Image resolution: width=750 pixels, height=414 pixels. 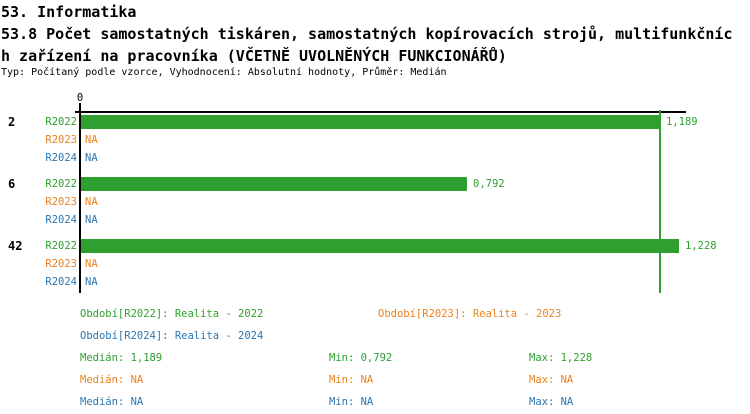 What do you see at coordinates (172, 314) in the screenshot?
I see `legend-entry-r2022: Období[R2022]: Realita - 2022` at bounding box center [172, 314].